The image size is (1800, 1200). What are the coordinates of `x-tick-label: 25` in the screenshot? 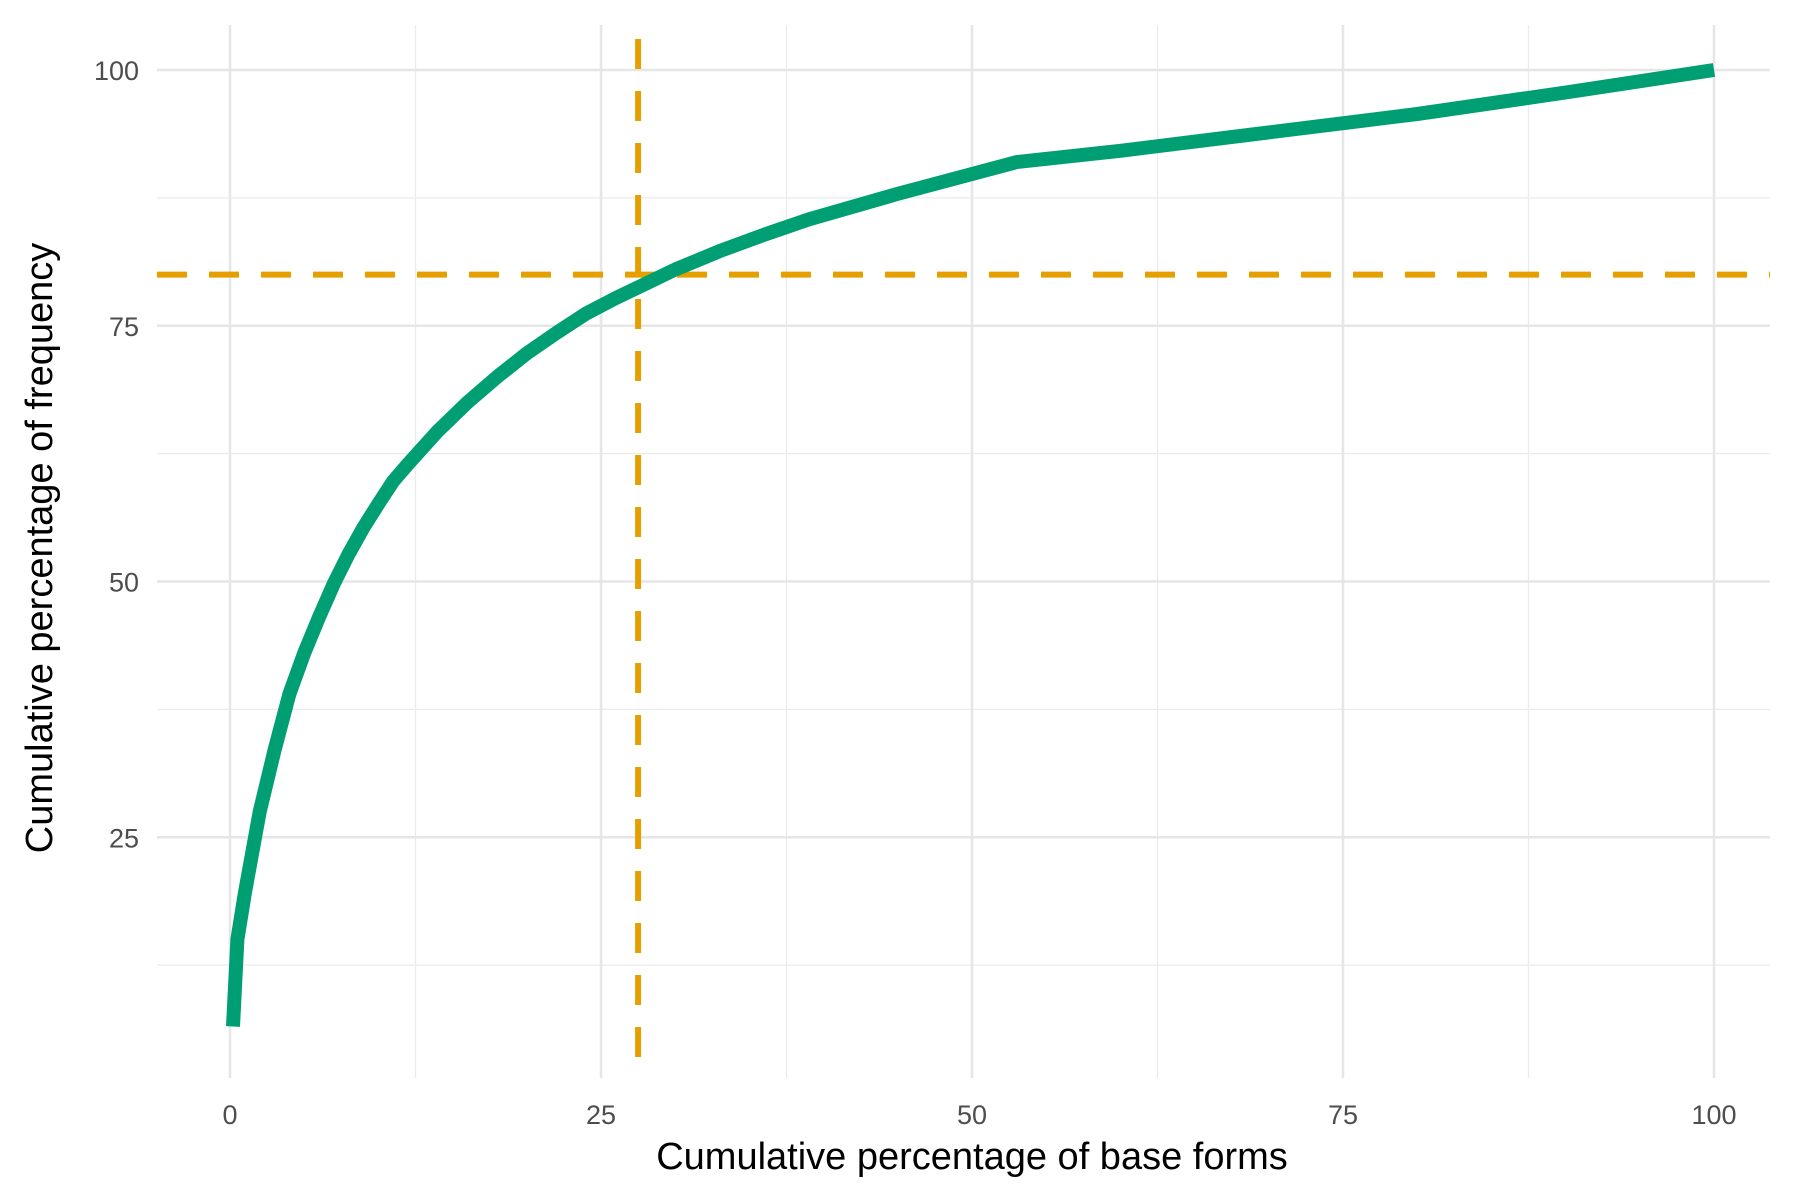 It's located at (601, 1115).